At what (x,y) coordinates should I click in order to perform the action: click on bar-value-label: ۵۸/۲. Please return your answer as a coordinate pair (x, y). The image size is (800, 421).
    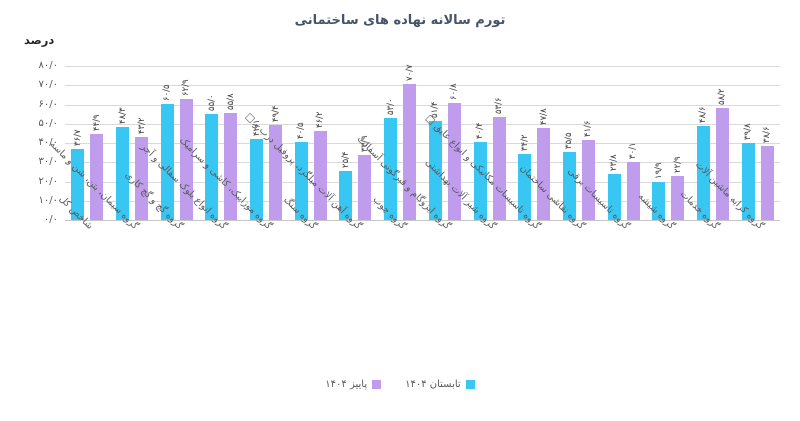
    Looking at the image, I should click on (722, 96).